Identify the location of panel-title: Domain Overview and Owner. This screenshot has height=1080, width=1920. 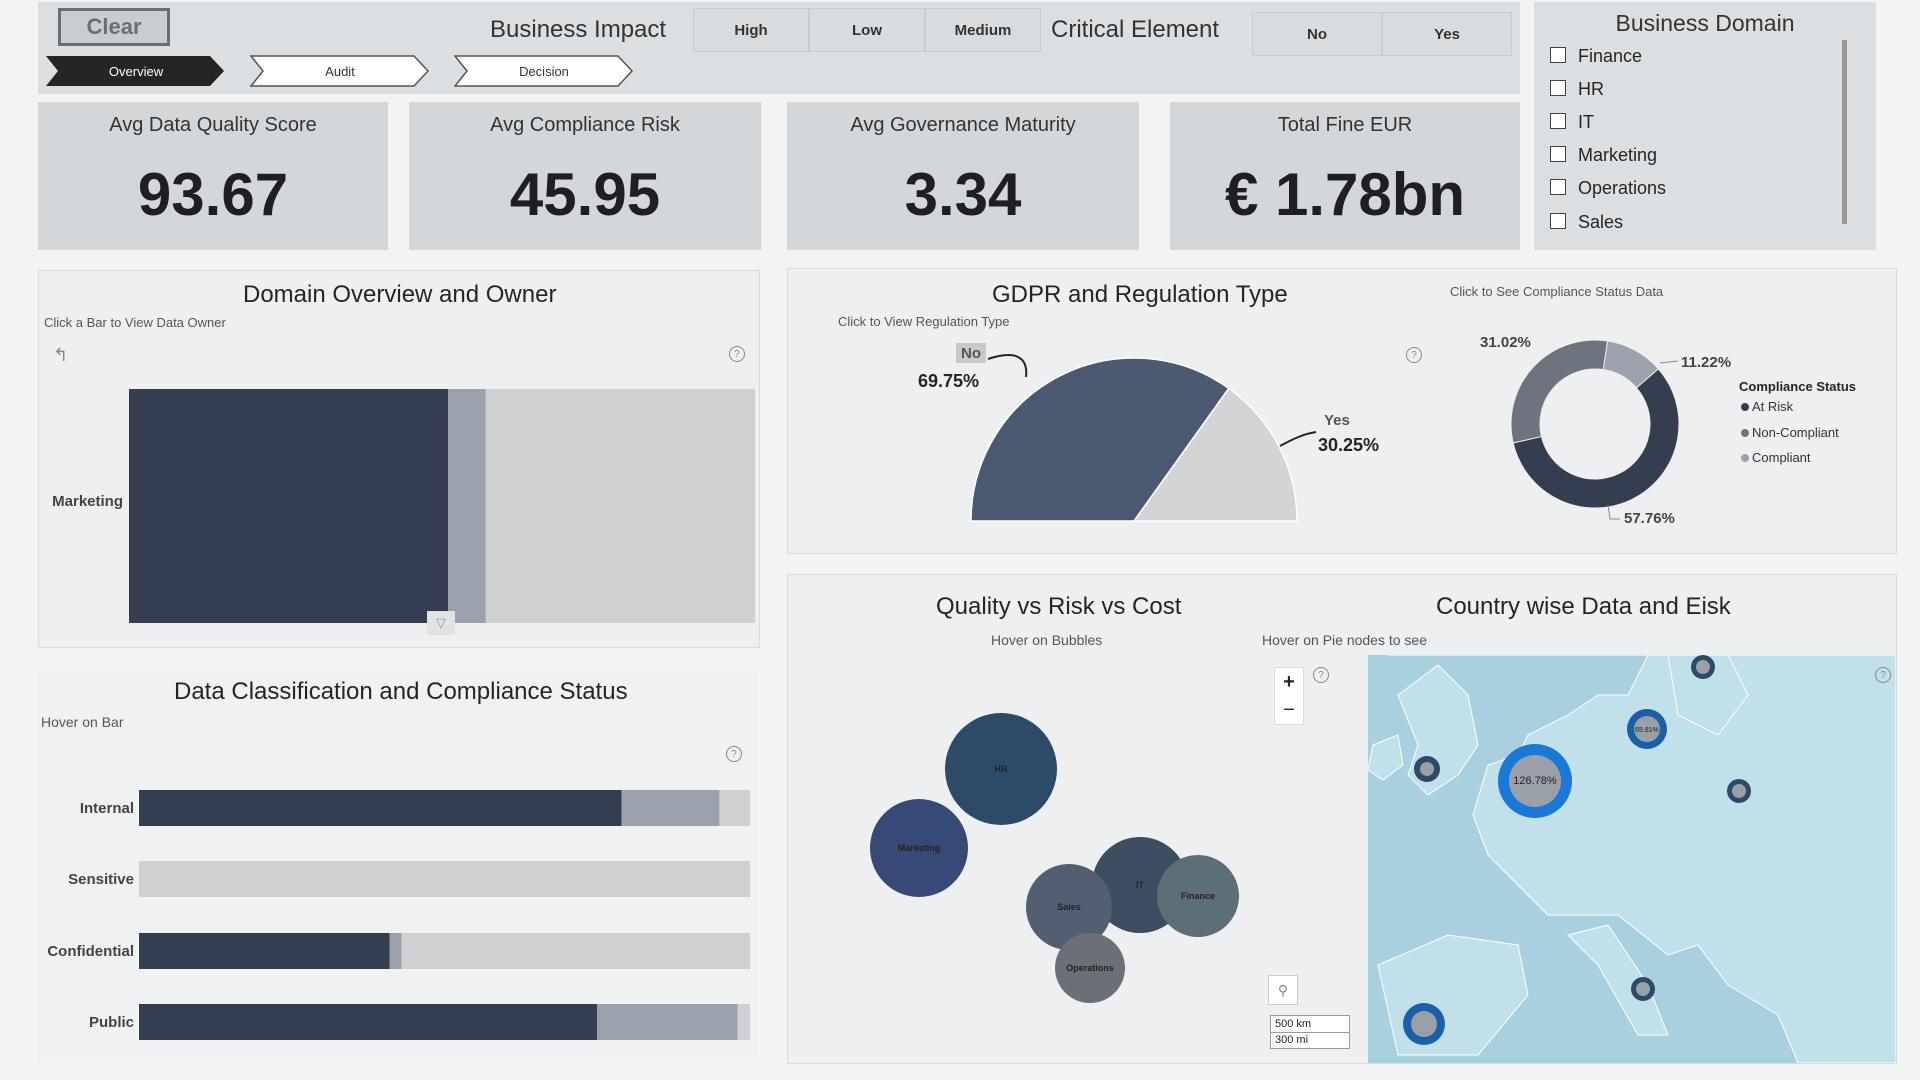
(400, 294).